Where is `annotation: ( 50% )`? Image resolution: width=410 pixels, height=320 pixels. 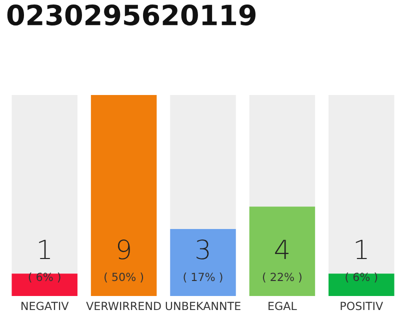
annotation: ( 50% ) is located at coordinates (124, 277).